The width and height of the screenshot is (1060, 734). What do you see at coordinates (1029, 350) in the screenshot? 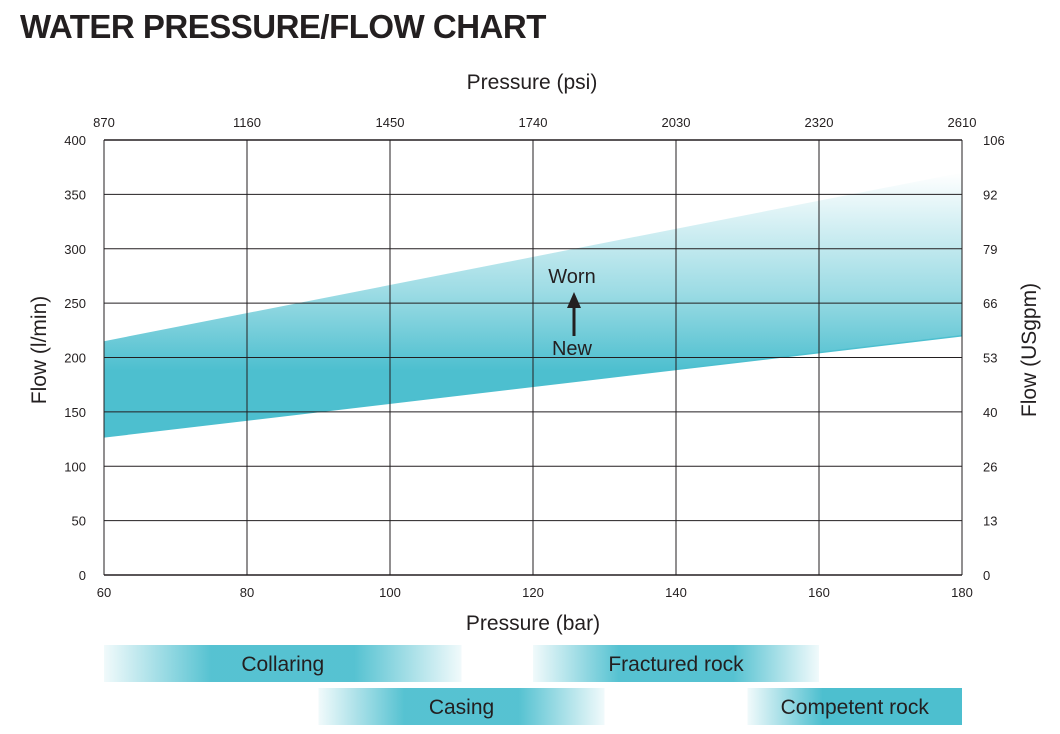
I see `y2-axis-title: Flow (USgpm)` at bounding box center [1029, 350].